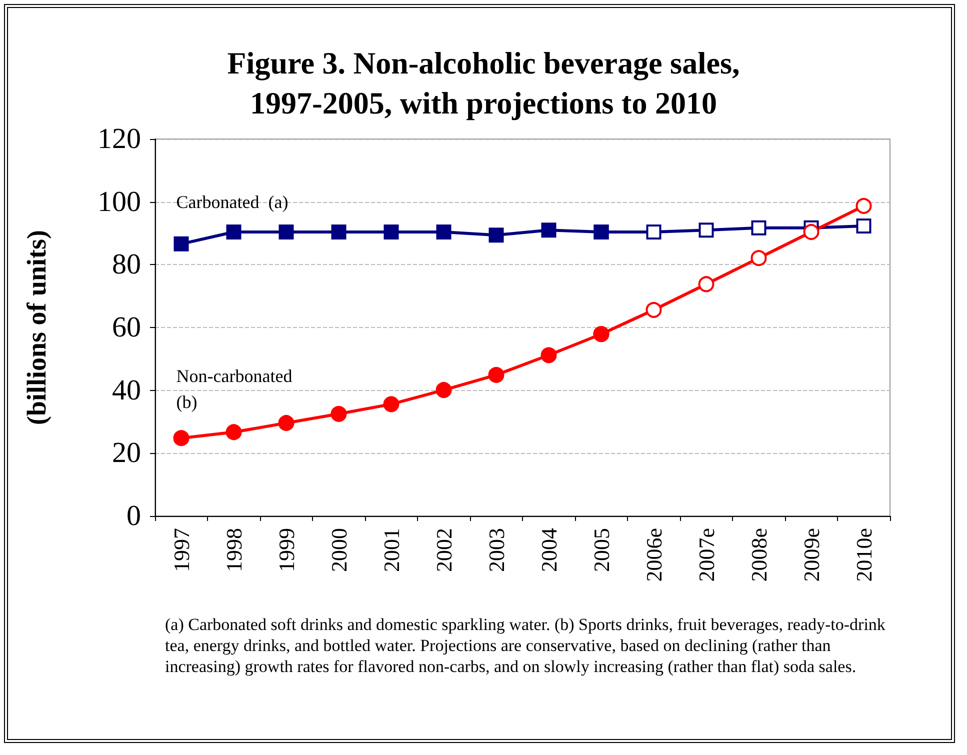  I want to click on y-tick-label: 80, so click(126, 264).